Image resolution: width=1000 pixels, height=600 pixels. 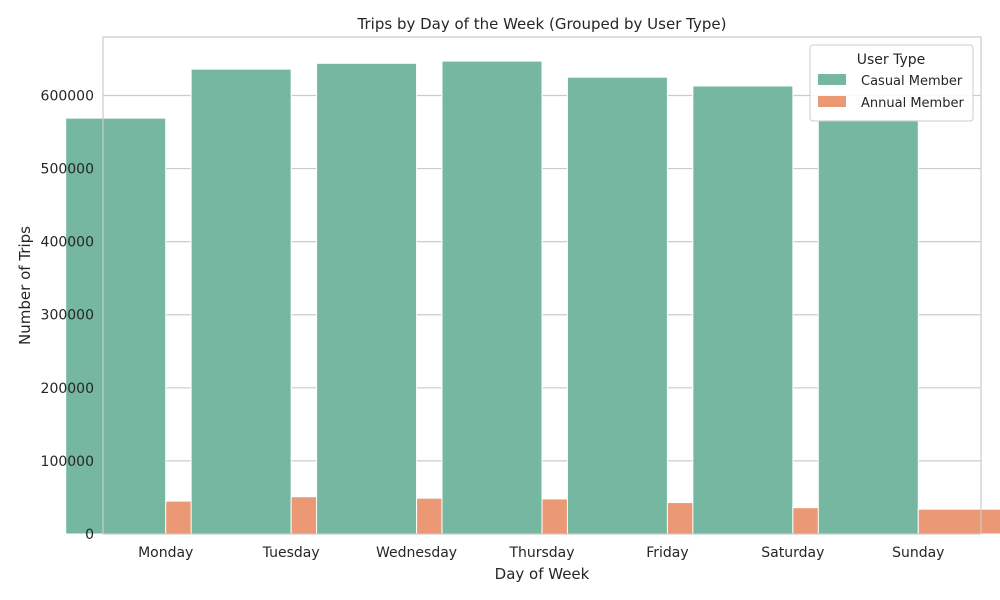 I want to click on y-tick-label: 400000, so click(x=67, y=243).